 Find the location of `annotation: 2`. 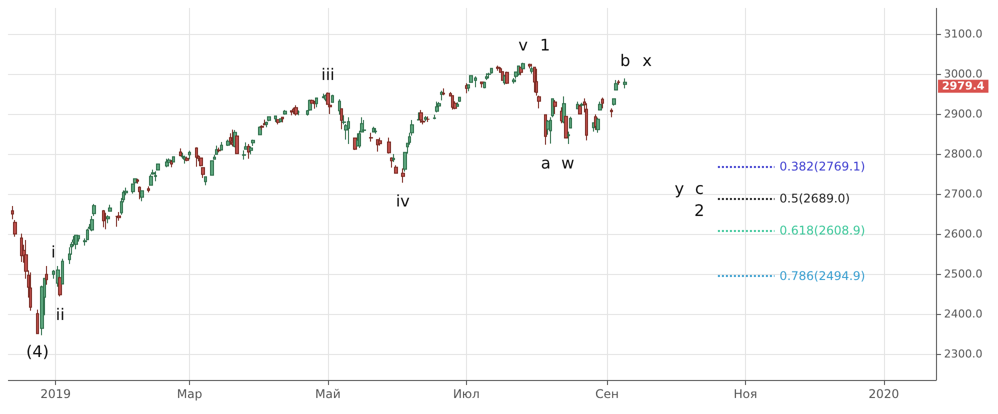

annotation: 2 is located at coordinates (699, 210).